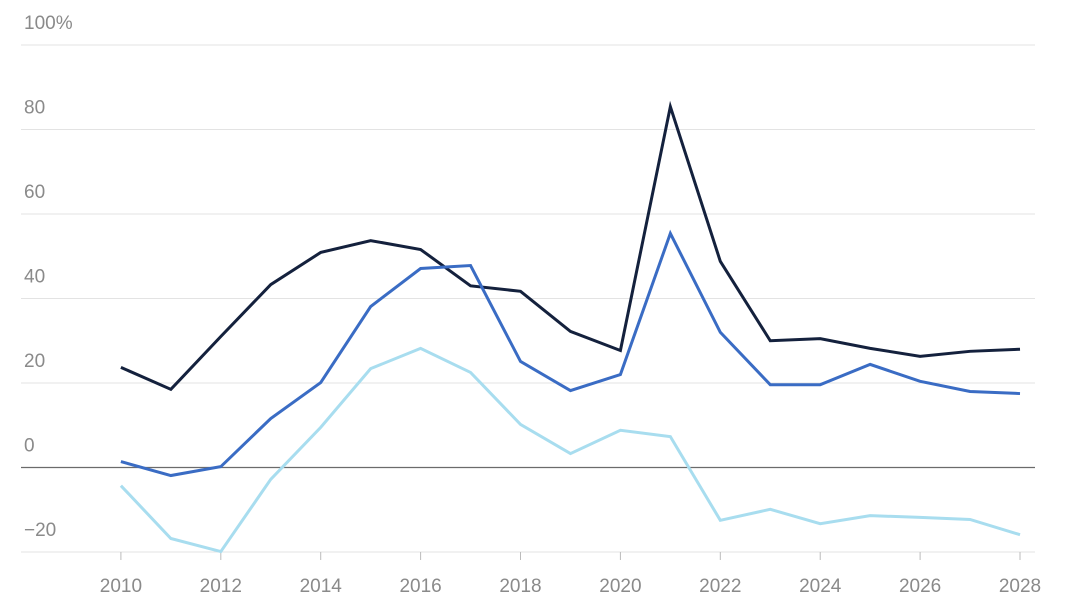 This screenshot has width=1080, height=613. I want to click on y-tick-label: 0, so click(29, 446).